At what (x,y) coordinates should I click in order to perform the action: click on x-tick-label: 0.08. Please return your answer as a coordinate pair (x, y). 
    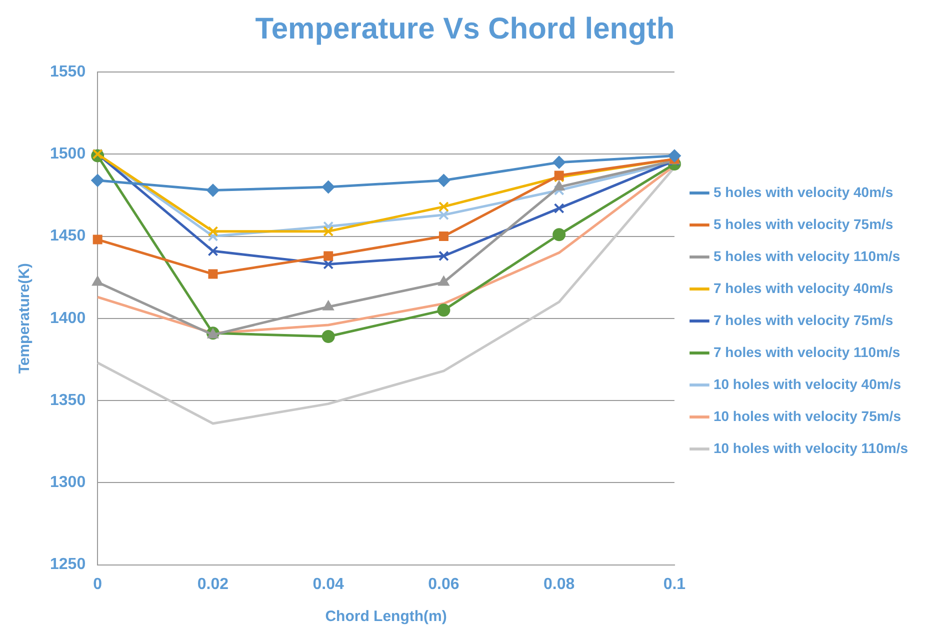
    Looking at the image, I should click on (559, 584).